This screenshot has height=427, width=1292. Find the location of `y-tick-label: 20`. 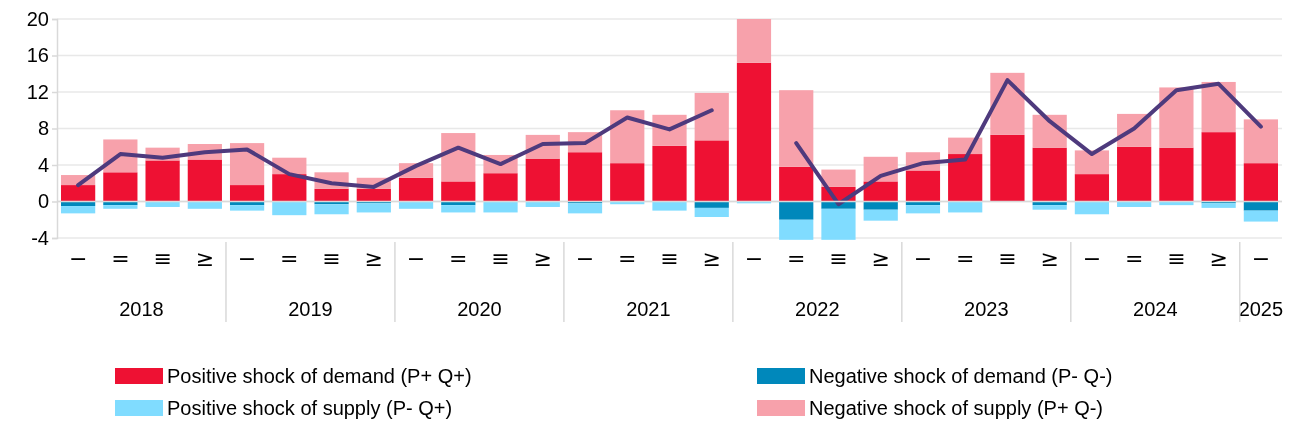

y-tick-label: 20 is located at coordinates (37, 18).